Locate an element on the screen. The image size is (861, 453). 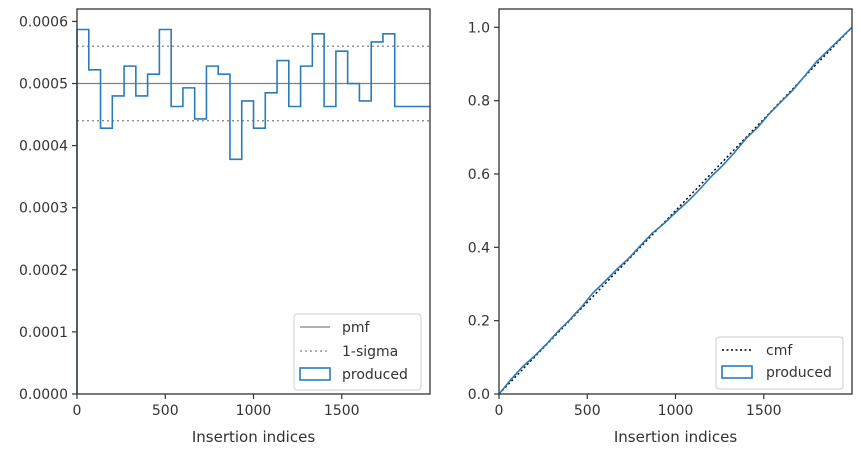
left-y-tick-label: 0.0003 is located at coordinates (43, 209).